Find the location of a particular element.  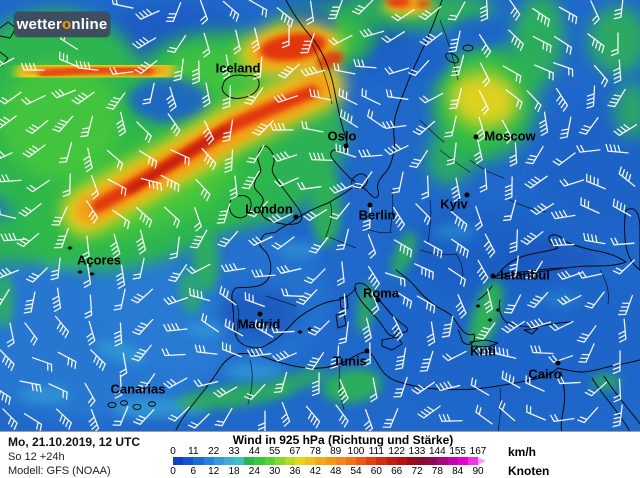

city-label-london: London is located at coordinates (269, 209).